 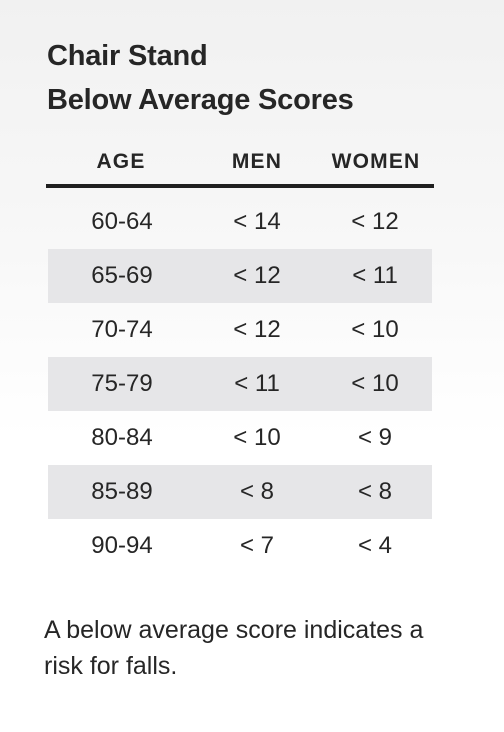 I want to click on cell-men: < 7, so click(x=257, y=545).